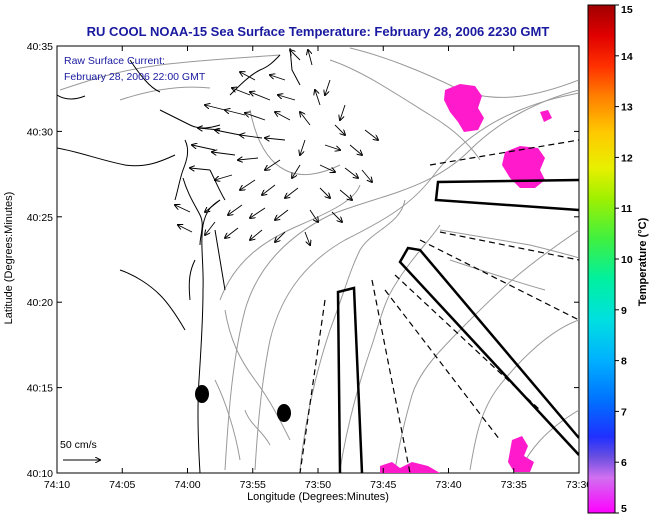 The width and height of the screenshot is (651, 519). What do you see at coordinates (40, 474) in the screenshot?
I see `y-tick-label: 40:10` at bounding box center [40, 474].